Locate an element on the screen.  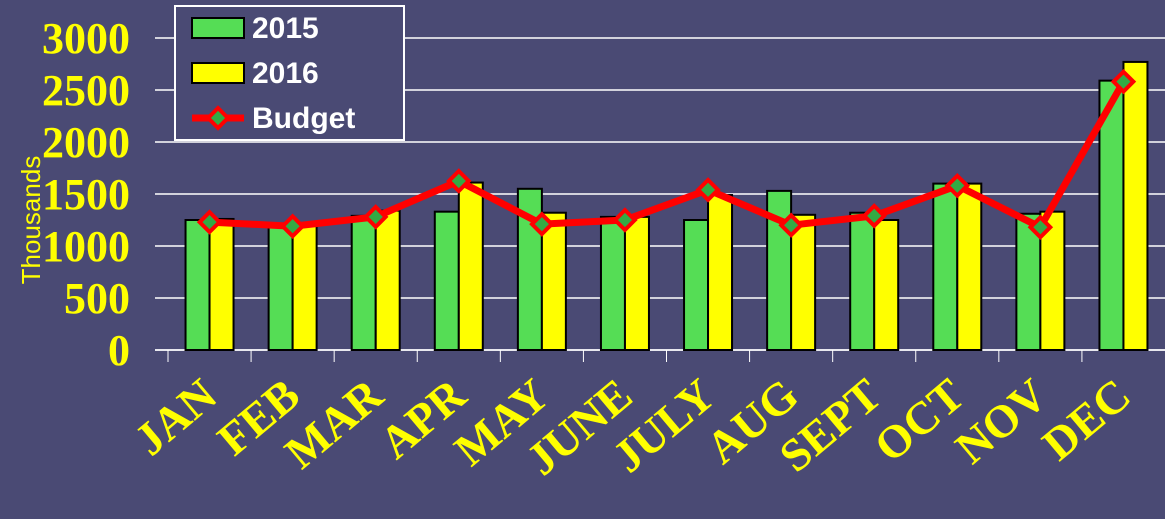
legend-label: 2015 is located at coordinates (285, 28).